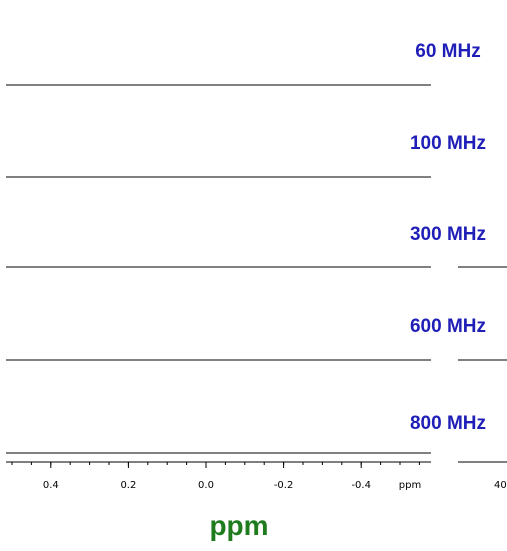 This screenshot has width=507, height=551. Describe the element at coordinates (448, 234) in the screenshot. I see `field-label-2: 300 MHz` at that location.